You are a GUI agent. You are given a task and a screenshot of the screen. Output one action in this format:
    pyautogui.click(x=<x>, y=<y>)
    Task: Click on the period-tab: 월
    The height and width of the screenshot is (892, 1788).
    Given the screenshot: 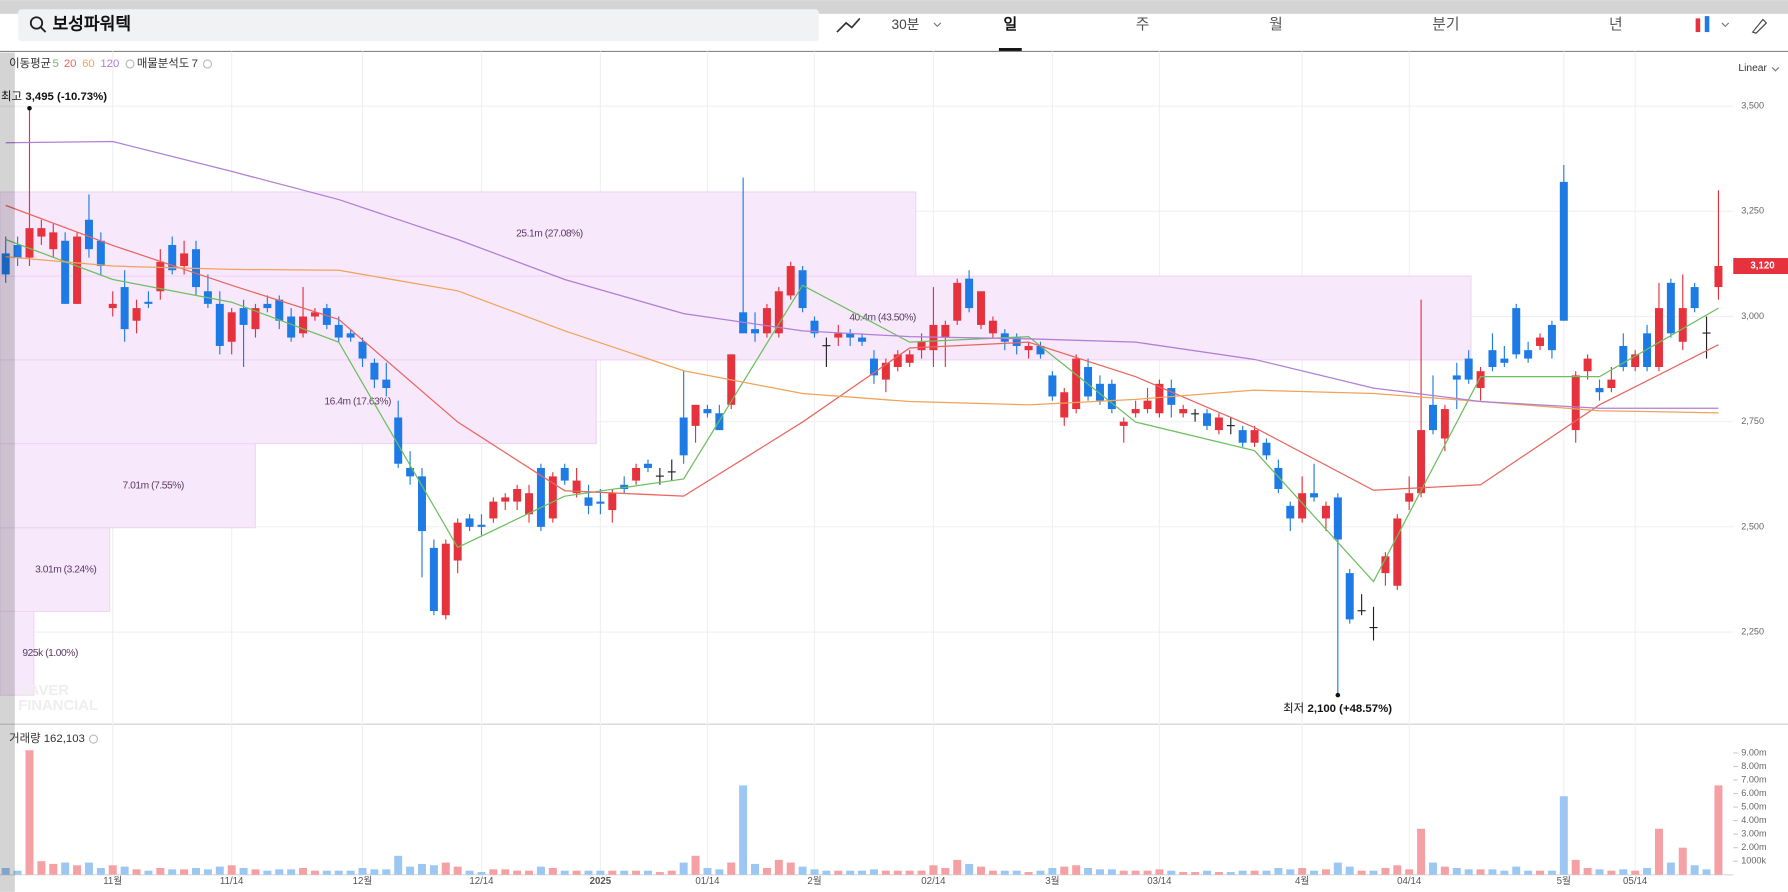 What is the action you would take?
    pyautogui.click(x=1276, y=24)
    